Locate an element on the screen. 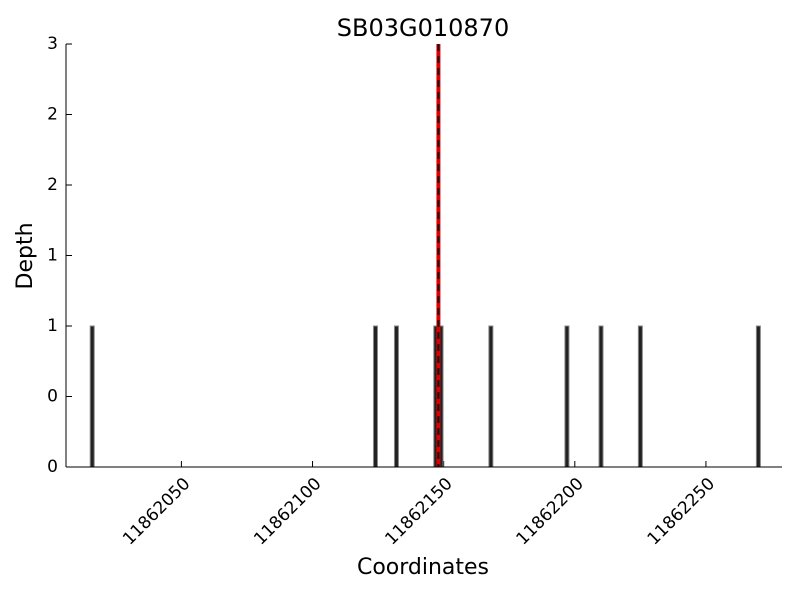 This screenshot has height=600, width=800. x-tick-label: 11862150 is located at coordinates (418, 511).